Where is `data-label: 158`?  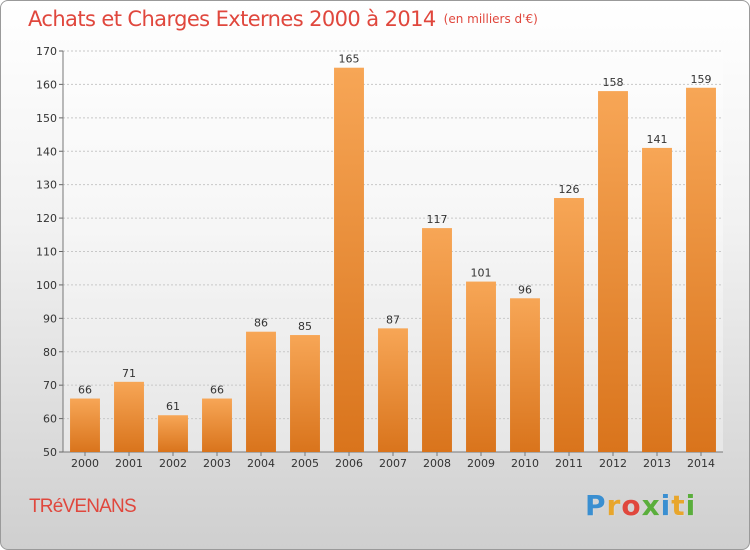 data-label: 158 is located at coordinates (613, 82).